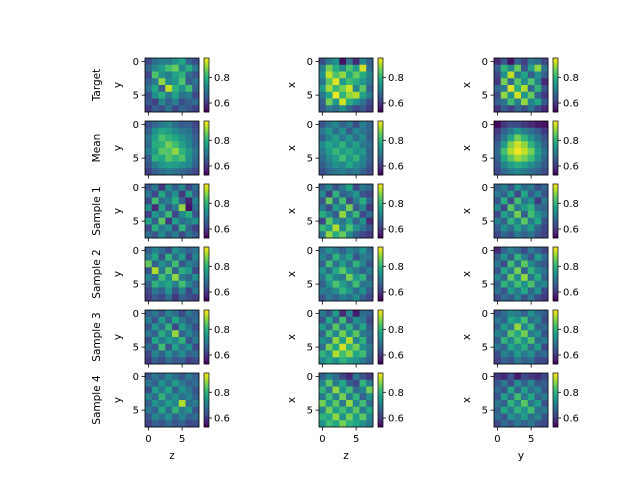 This screenshot has height=480, width=640. What do you see at coordinates (531, 439) in the screenshot?
I see `x-tick-label: 5` at bounding box center [531, 439].